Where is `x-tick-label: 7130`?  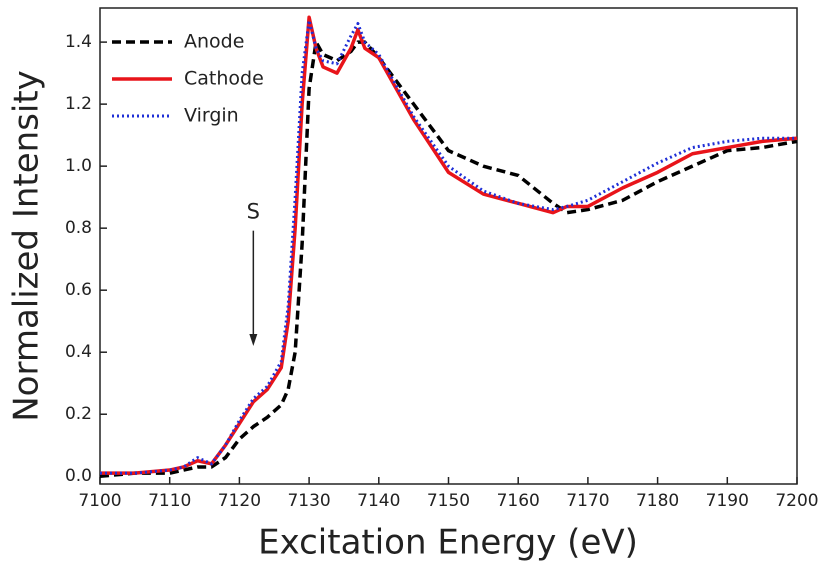
x-tick-label: 7130 is located at coordinates (308, 501).